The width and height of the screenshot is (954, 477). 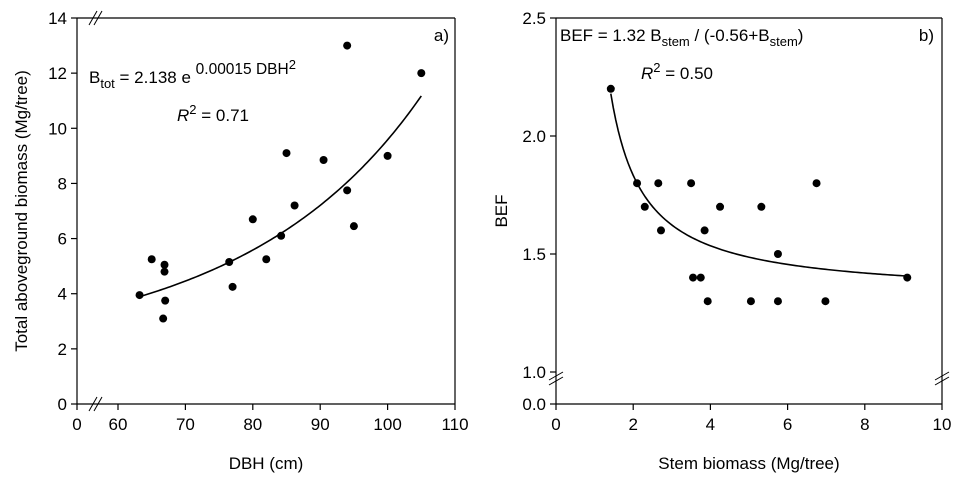 What do you see at coordinates (95, 404) in the screenshot?
I see `panel-a-x-axis-break` at bounding box center [95, 404].